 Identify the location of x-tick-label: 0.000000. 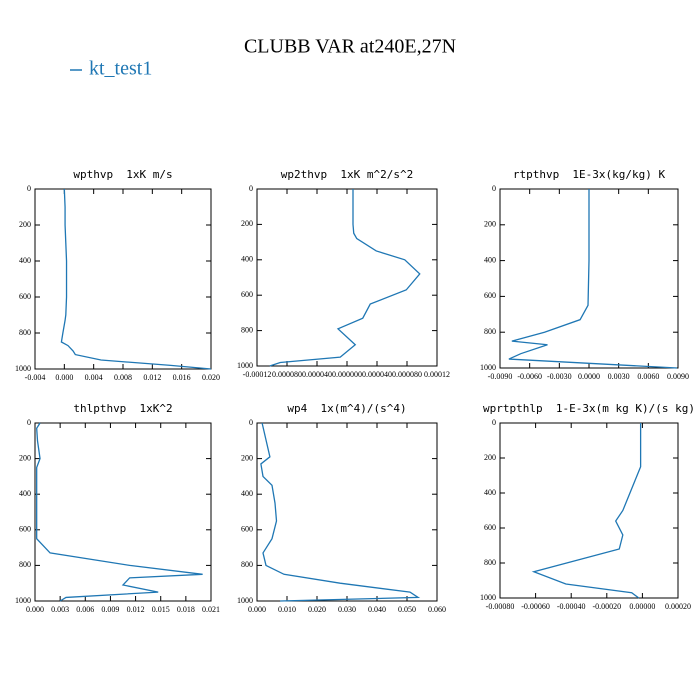
(347, 374).